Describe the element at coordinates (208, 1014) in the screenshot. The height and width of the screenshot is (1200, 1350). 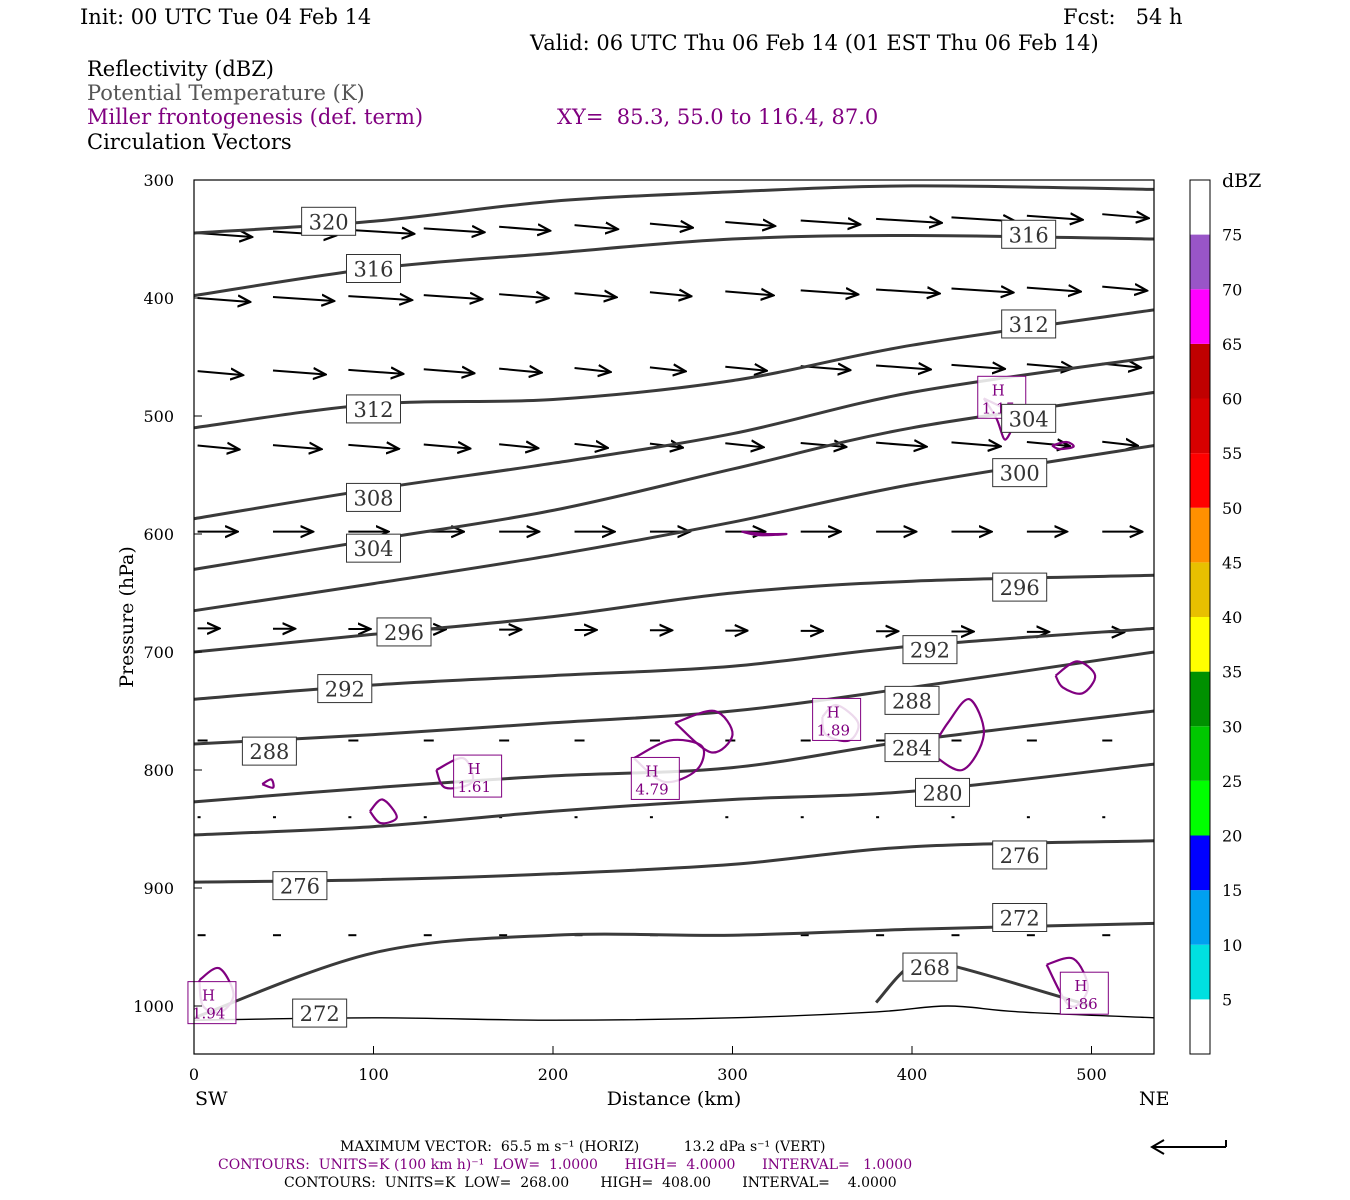
I see `frontogenesis-max-value: 1.94` at that location.